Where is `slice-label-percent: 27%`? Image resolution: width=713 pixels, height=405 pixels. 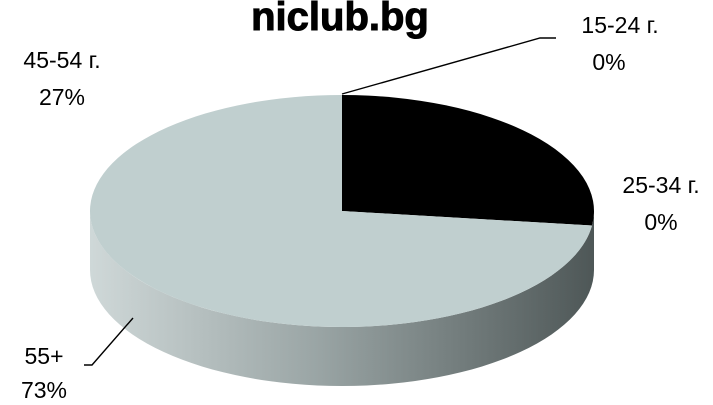
slice-label-percent: 27% is located at coordinates (62, 97).